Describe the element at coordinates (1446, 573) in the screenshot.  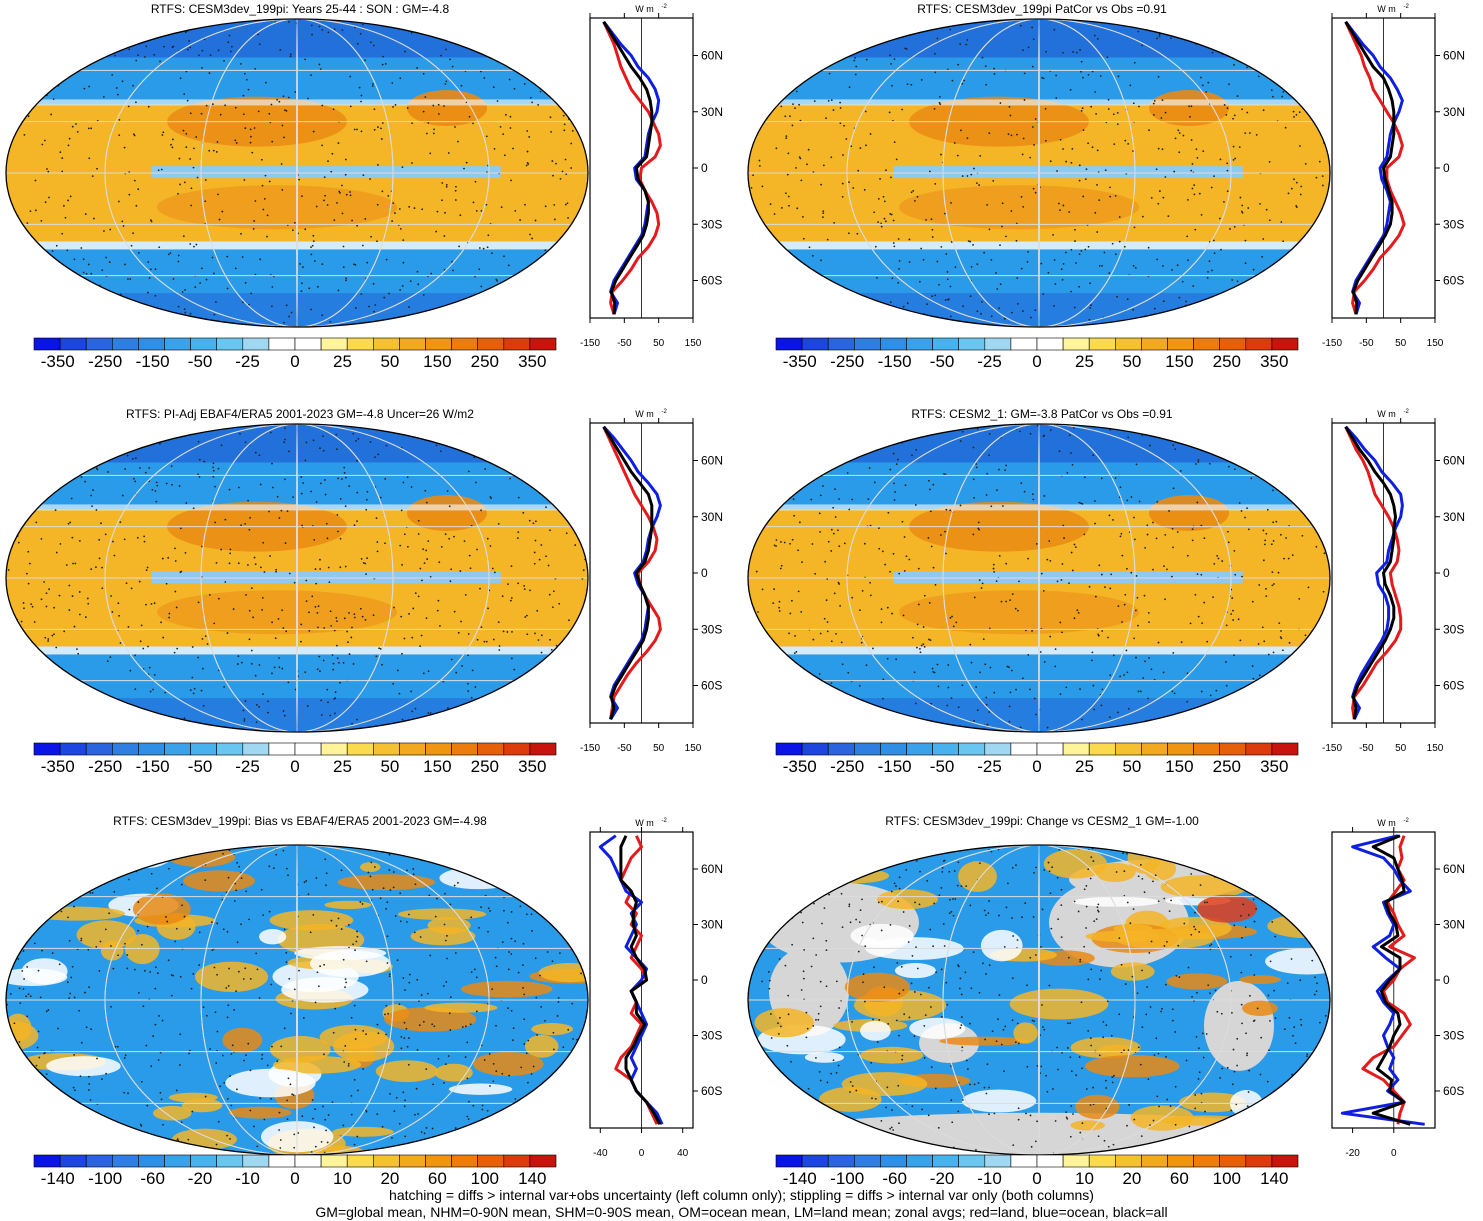
I see `zonal-lat-label: 0` at that location.